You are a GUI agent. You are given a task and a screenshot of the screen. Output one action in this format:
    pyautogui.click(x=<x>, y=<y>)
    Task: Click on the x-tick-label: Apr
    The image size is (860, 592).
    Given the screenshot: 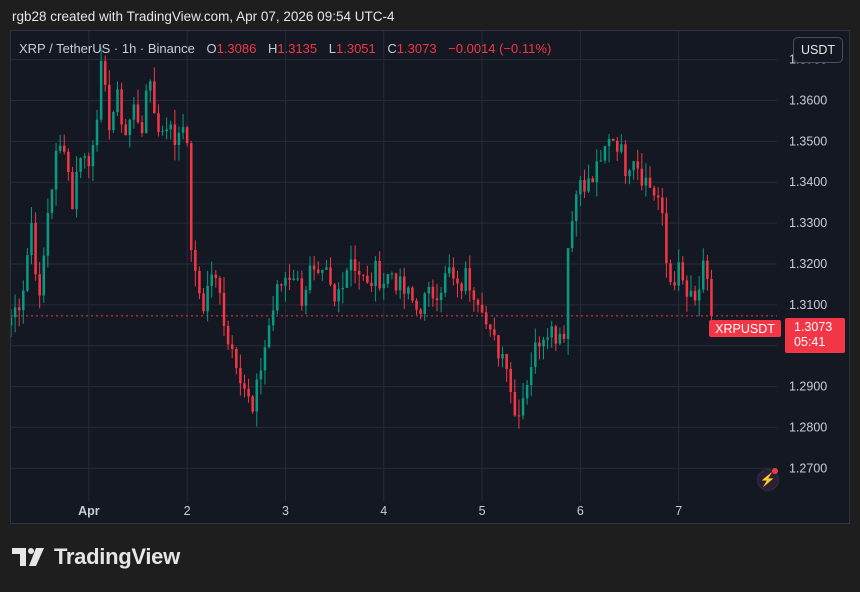 What is the action you would take?
    pyautogui.click(x=89, y=511)
    